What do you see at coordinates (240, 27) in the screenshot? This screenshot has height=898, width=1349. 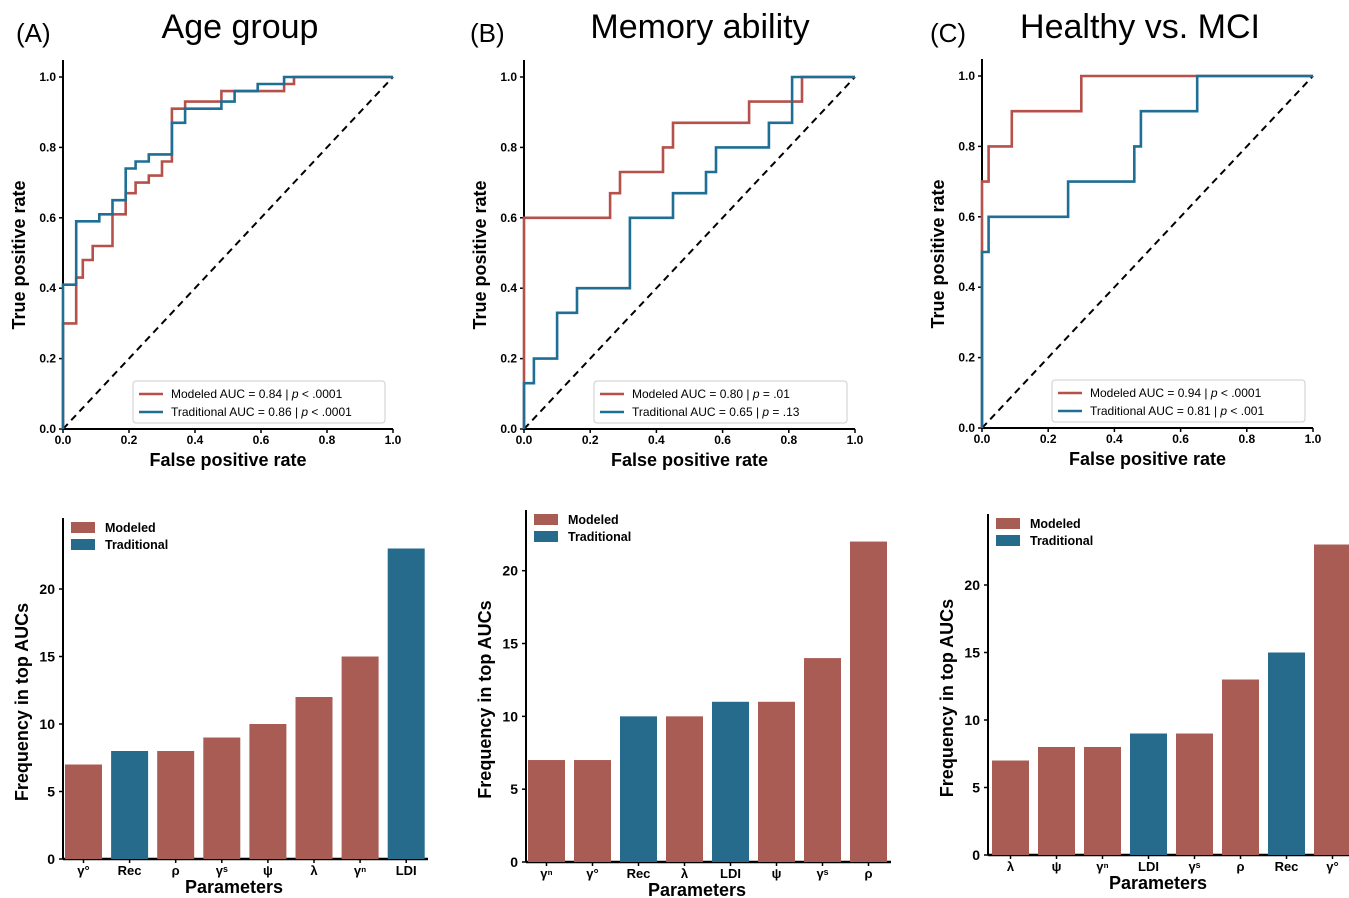 I see `chart-title: Age group` at bounding box center [240, 27].